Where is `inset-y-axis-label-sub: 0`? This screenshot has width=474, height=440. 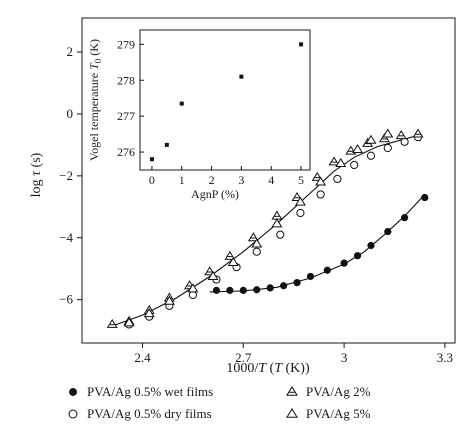
inset-y-axis-label-sub: 0 is located at coordinates (98, 60).